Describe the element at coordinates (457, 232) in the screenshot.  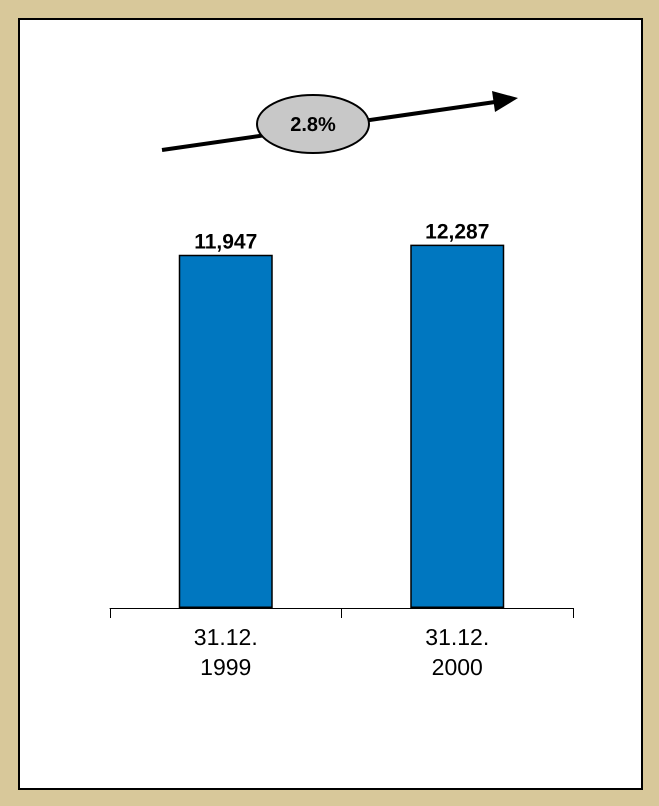
I see `data-label: 12,287` at that location.